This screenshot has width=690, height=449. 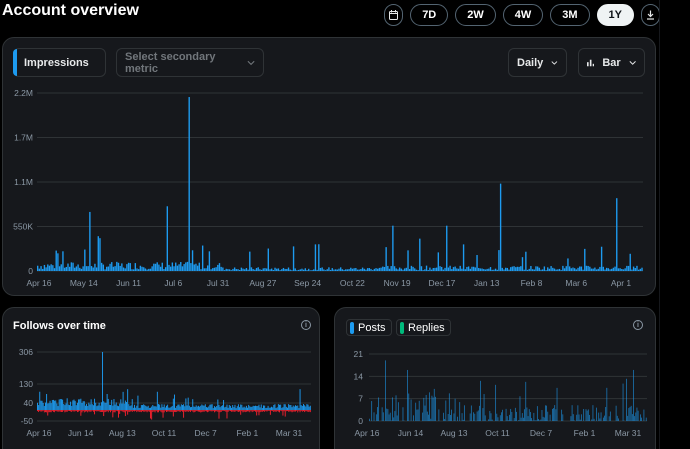 What do you see at coordinates (650, 15) in the screenshot?
I see `download-button` at bounding box center [650, 15].